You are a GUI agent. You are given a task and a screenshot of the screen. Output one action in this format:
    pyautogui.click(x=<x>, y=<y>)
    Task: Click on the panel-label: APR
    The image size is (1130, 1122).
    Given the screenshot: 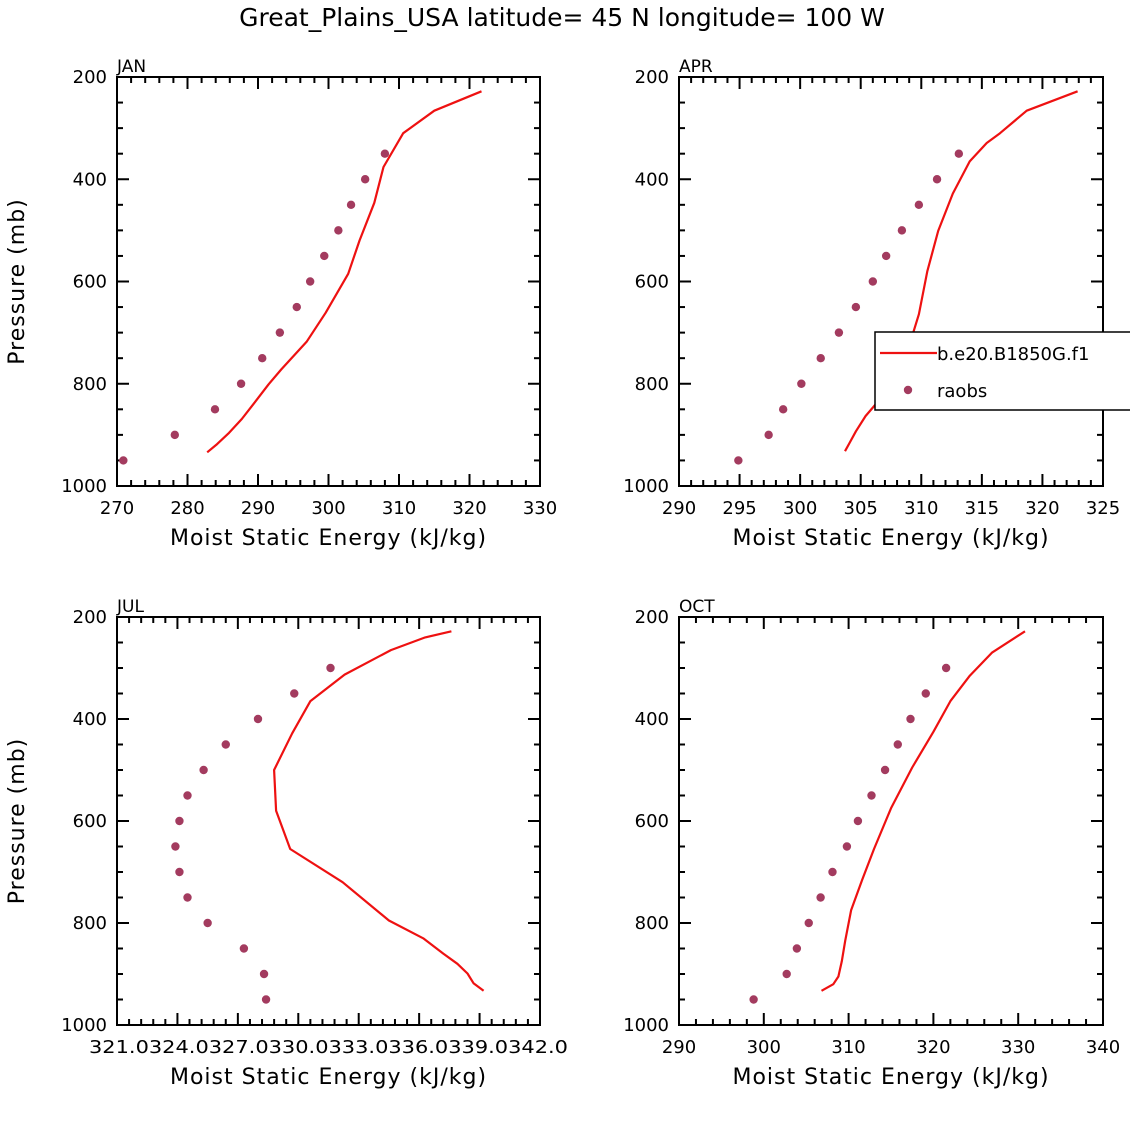 What is the action you would take?
    pyautogui.click(x=696, y=67)
    